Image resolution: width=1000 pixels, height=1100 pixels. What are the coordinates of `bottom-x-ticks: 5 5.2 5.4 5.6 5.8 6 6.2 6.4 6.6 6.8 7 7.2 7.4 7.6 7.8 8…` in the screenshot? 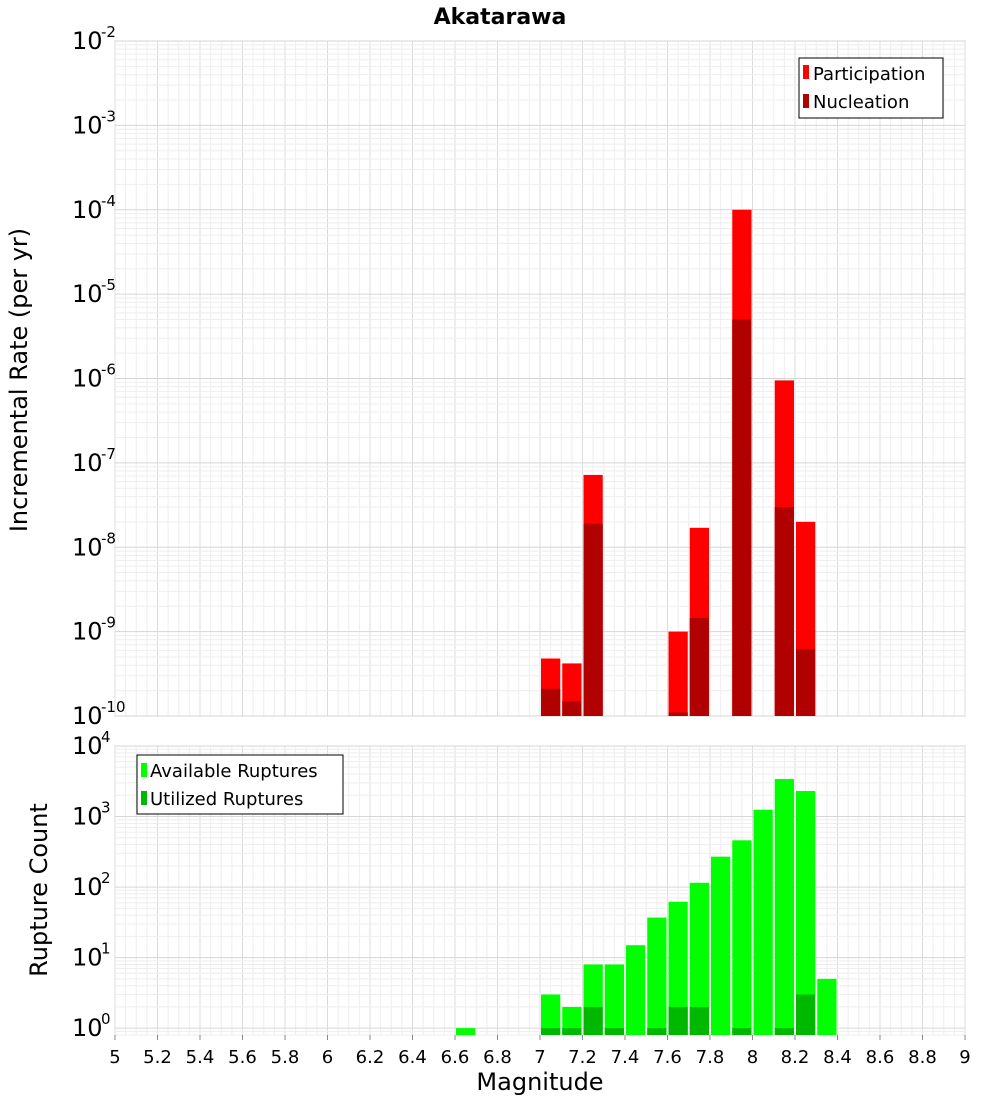 It's located at (540, 1051).